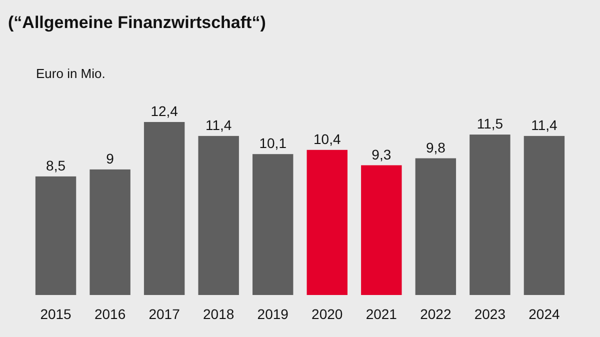  I want to click on data-label: 9,8, so click(436, 147).